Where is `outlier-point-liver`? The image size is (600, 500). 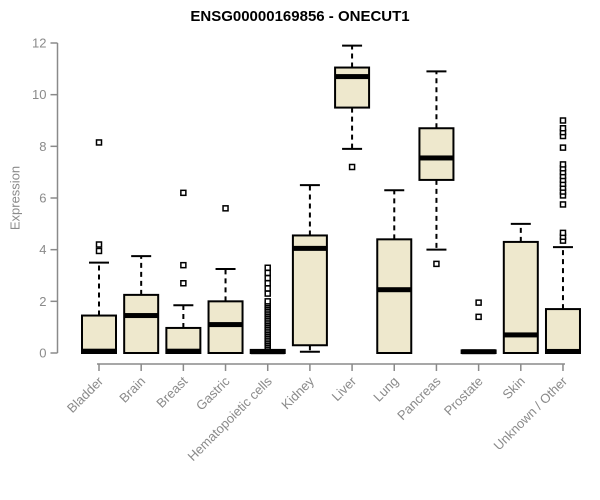
outlier-point-liver is located at coordinates (352, 167).